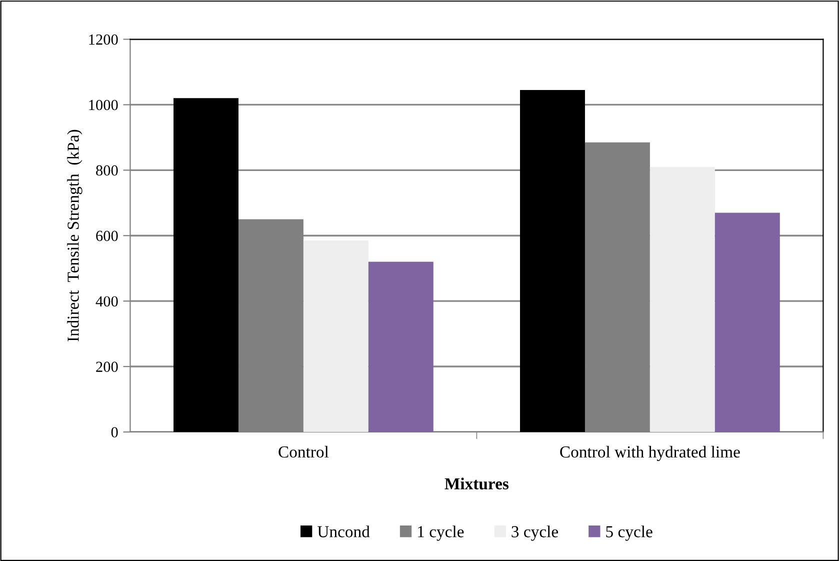 This screenshot has width=840, height=561. Describe the element at coordinates (303, 452) in the screenshot. I see `x-tick-label: Control` at that location.